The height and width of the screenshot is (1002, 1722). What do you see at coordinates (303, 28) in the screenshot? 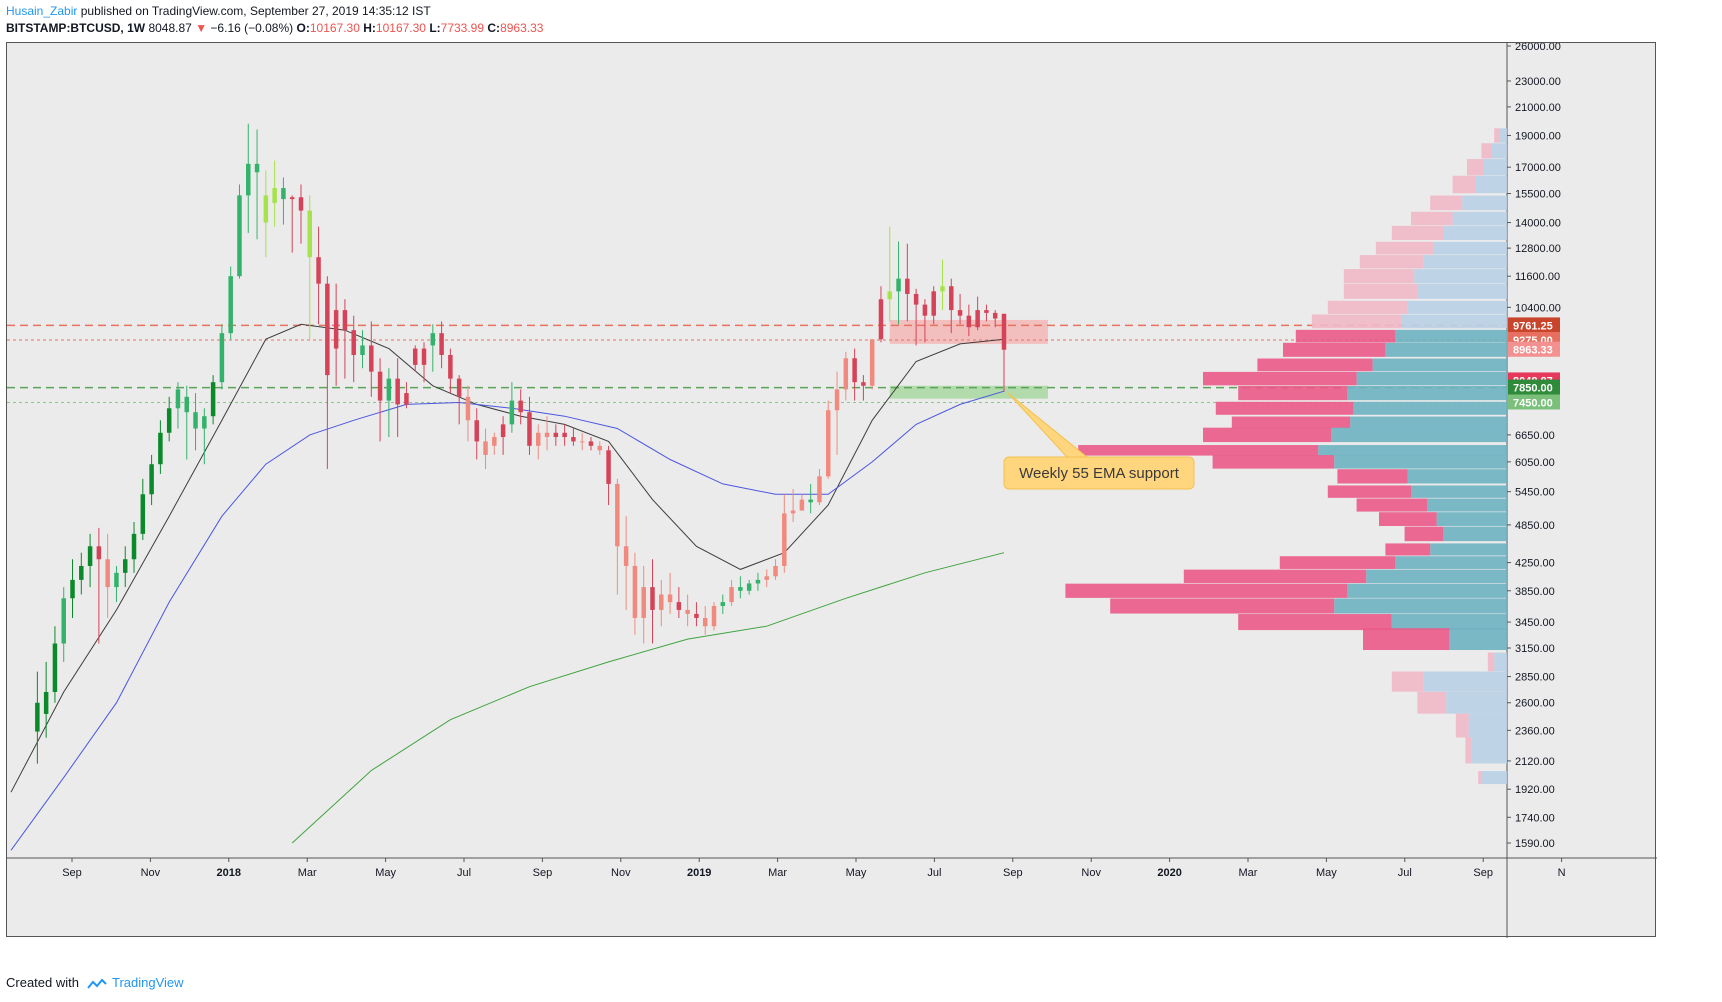
I see `open-label: O:` at bounding box center [303, 28].